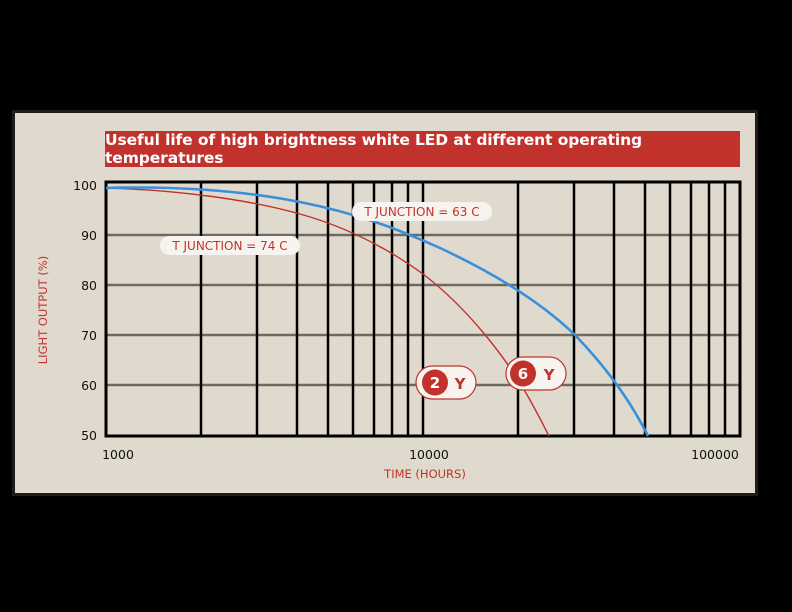 The image size is (792, 612). Describe the element at coordinates (89, 385) in the screenshot. I see `svg-text: 60` at that location.